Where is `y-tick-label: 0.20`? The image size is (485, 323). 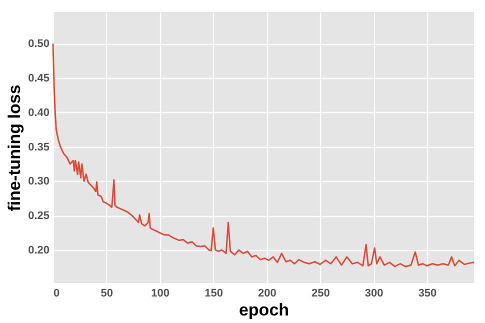 y-tick-label: 0.20 is located at coordinates (39, 250).